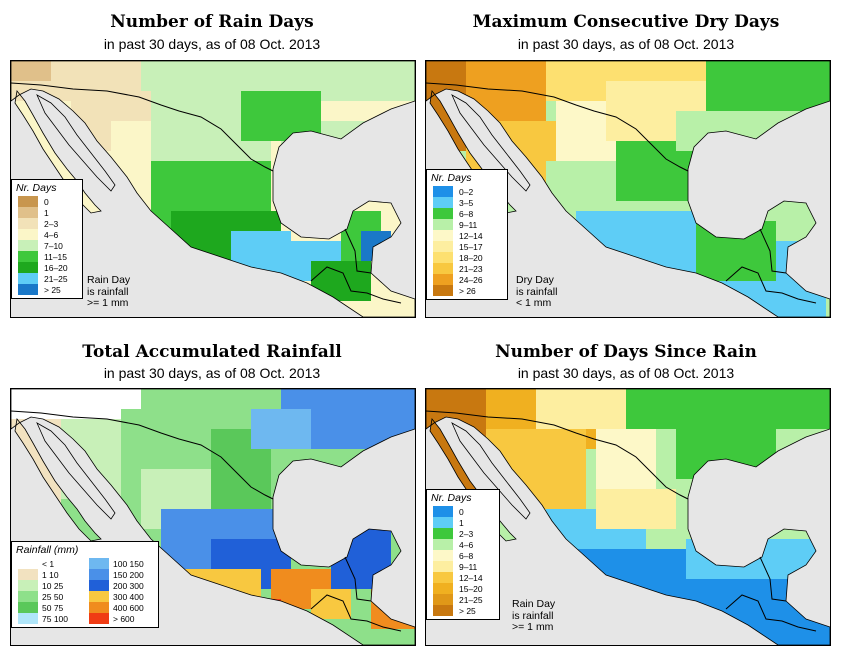 The height and width of the screenshot is (658, 846). I want to click on legend-label: 21–23, so click(471, 268).